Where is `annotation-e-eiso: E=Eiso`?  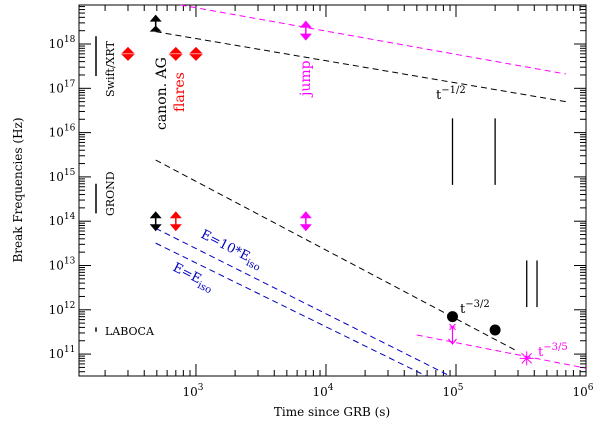 annotation-e-eiso: E=Eiso is located at coordinates (193, 278).